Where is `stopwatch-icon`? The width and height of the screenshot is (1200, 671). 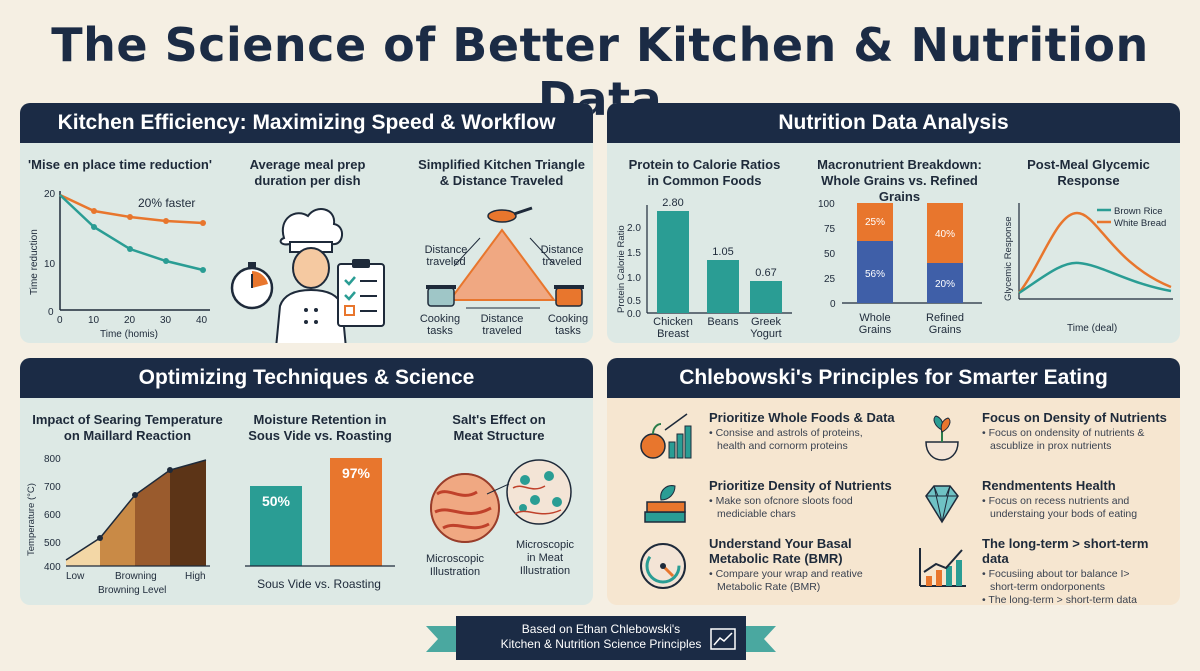 stopwatch-icon is located at coordinates (252, 286).